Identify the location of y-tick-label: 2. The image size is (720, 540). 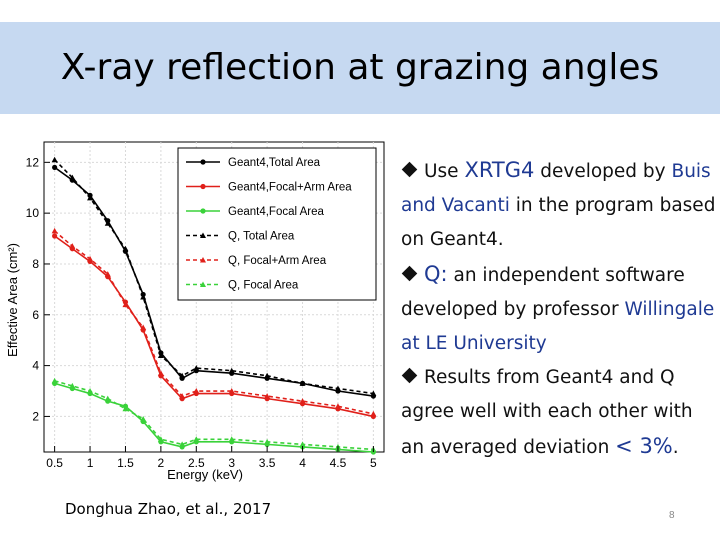
(35, 416).